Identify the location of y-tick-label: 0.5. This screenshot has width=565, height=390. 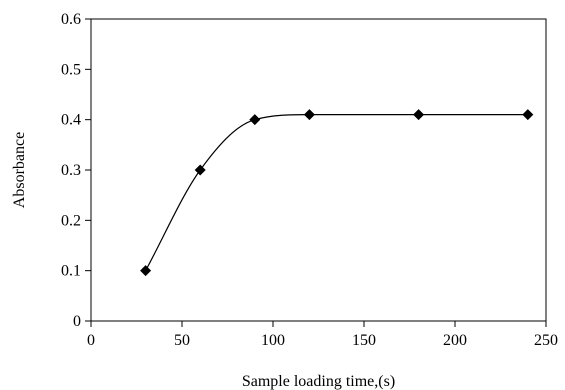
(71, 69).